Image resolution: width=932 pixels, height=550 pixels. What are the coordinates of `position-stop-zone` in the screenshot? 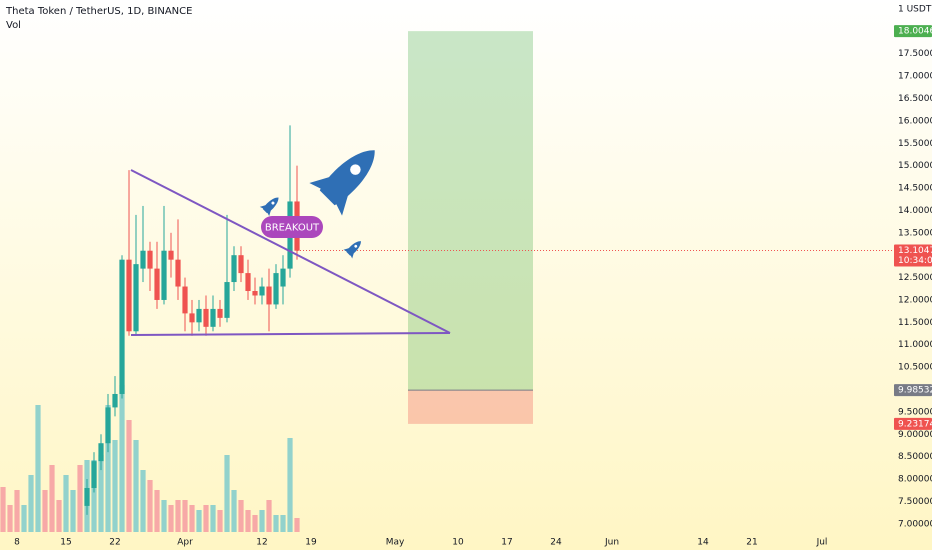 It's located at (470, 407).